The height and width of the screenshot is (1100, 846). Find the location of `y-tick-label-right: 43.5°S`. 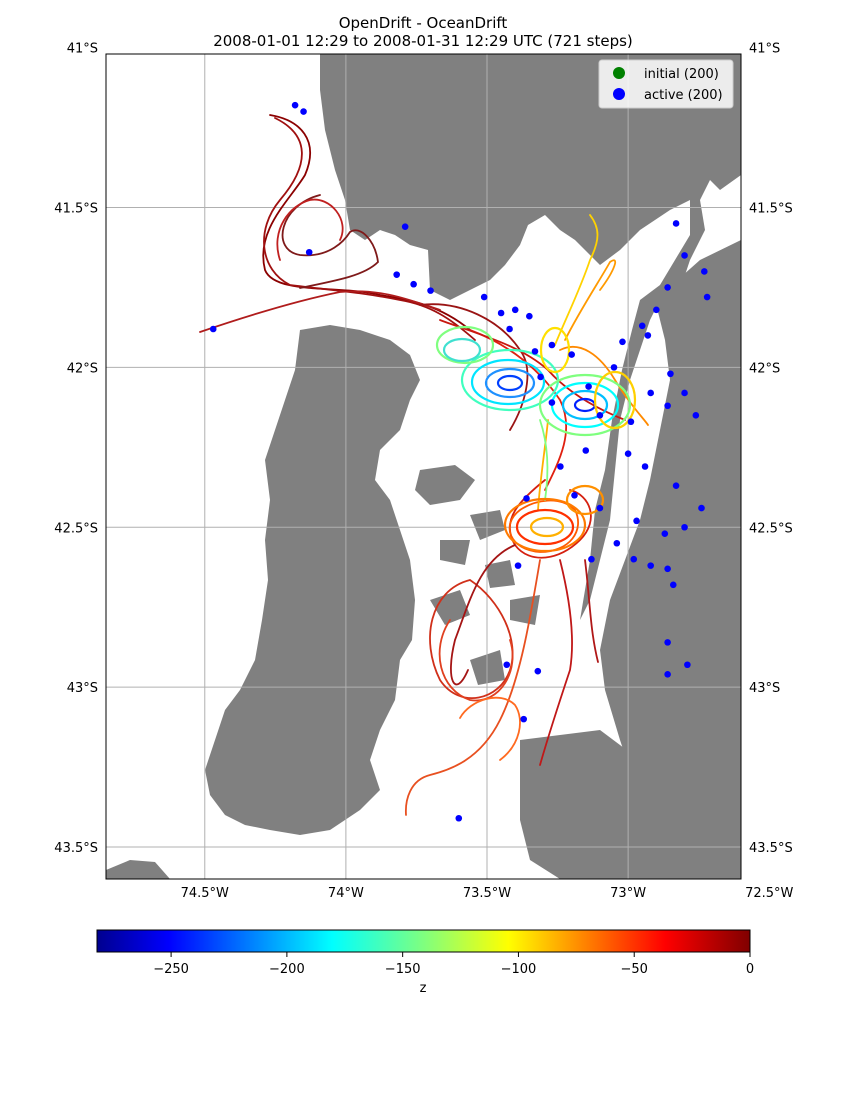

y-tick-label-right: 43.5°S is located at coordinates (771, 848).